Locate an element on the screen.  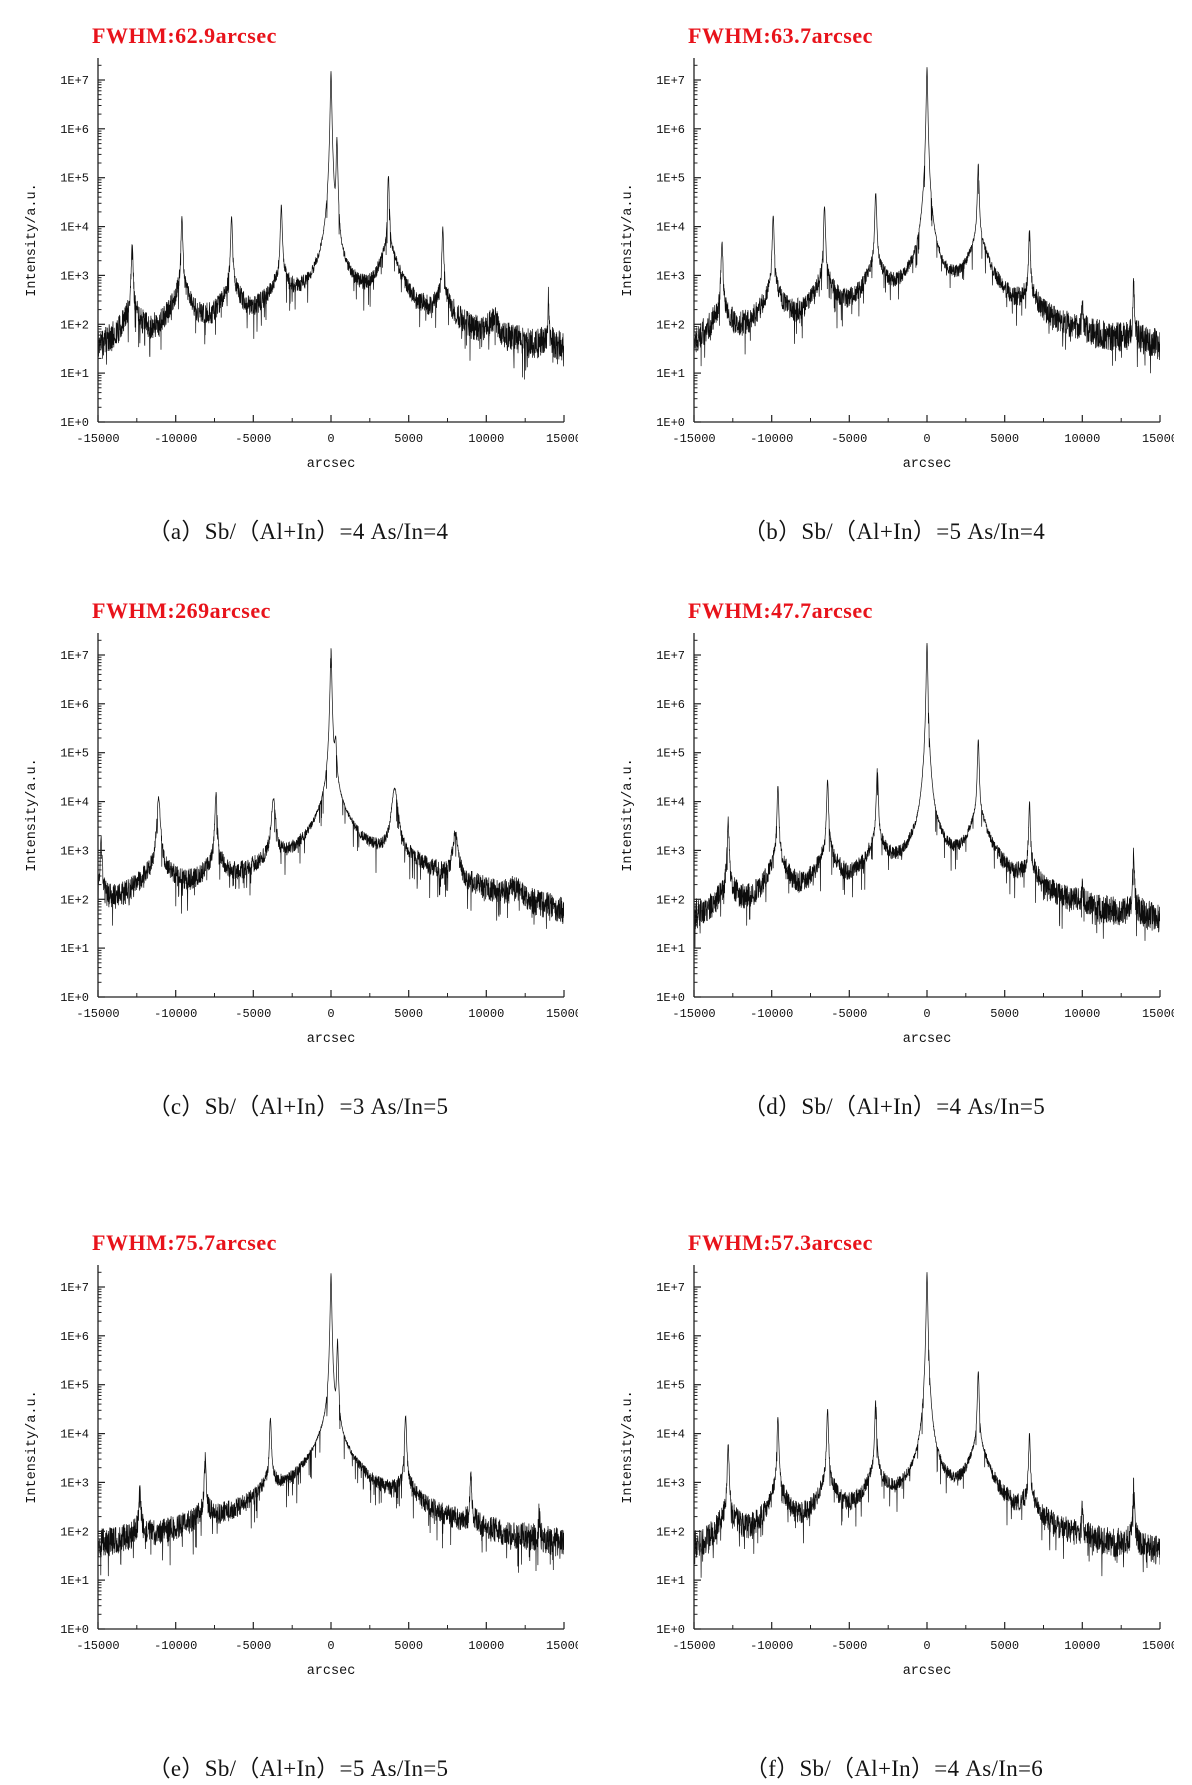
fwhm-label: FWHM:63.7arcsec is located at coordinates (780, 35).